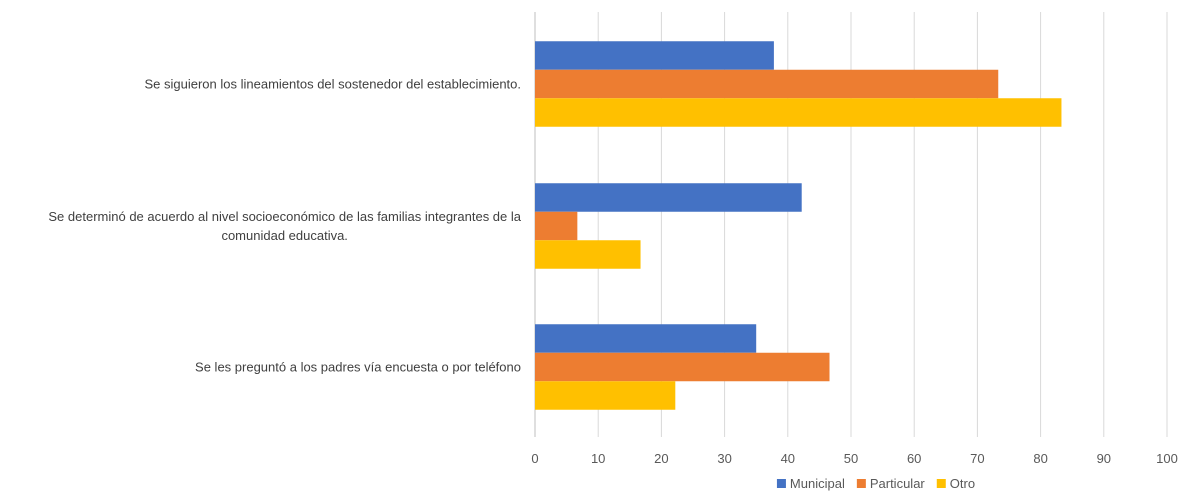  I want to click on legend-item-particular: Particular, so click(891, 483).